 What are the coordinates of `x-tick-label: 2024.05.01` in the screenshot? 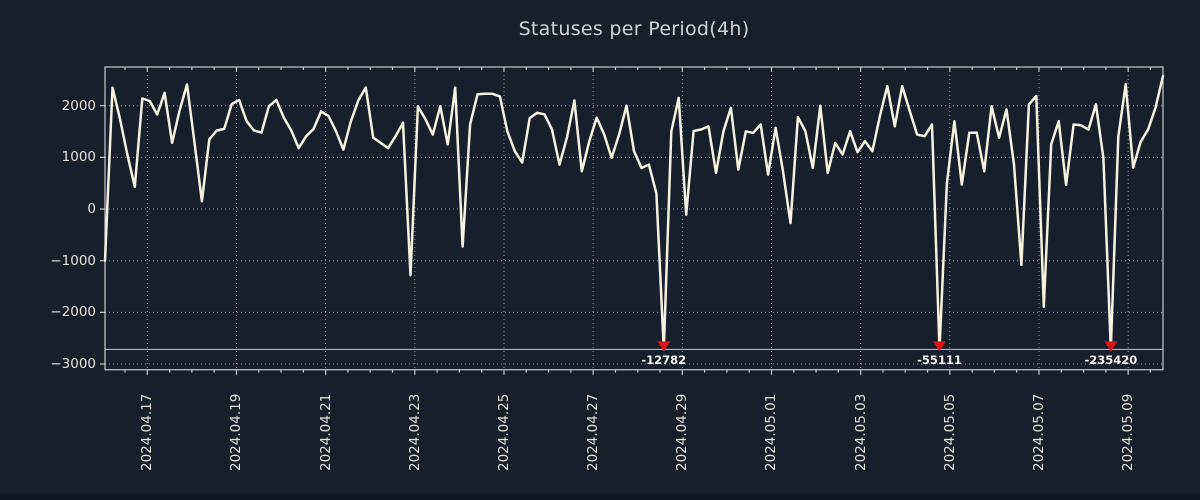 It's located at (771, 432).